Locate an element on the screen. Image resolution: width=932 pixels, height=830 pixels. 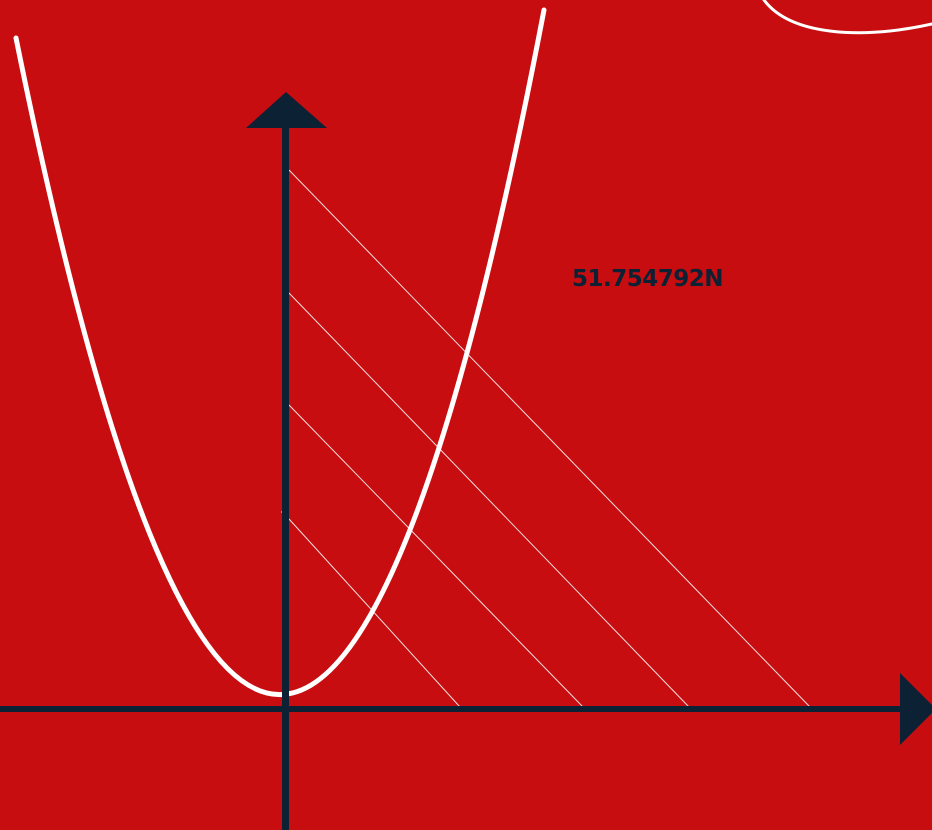
coordinate-label: 51.754792N is located at coordinates (648, 279).